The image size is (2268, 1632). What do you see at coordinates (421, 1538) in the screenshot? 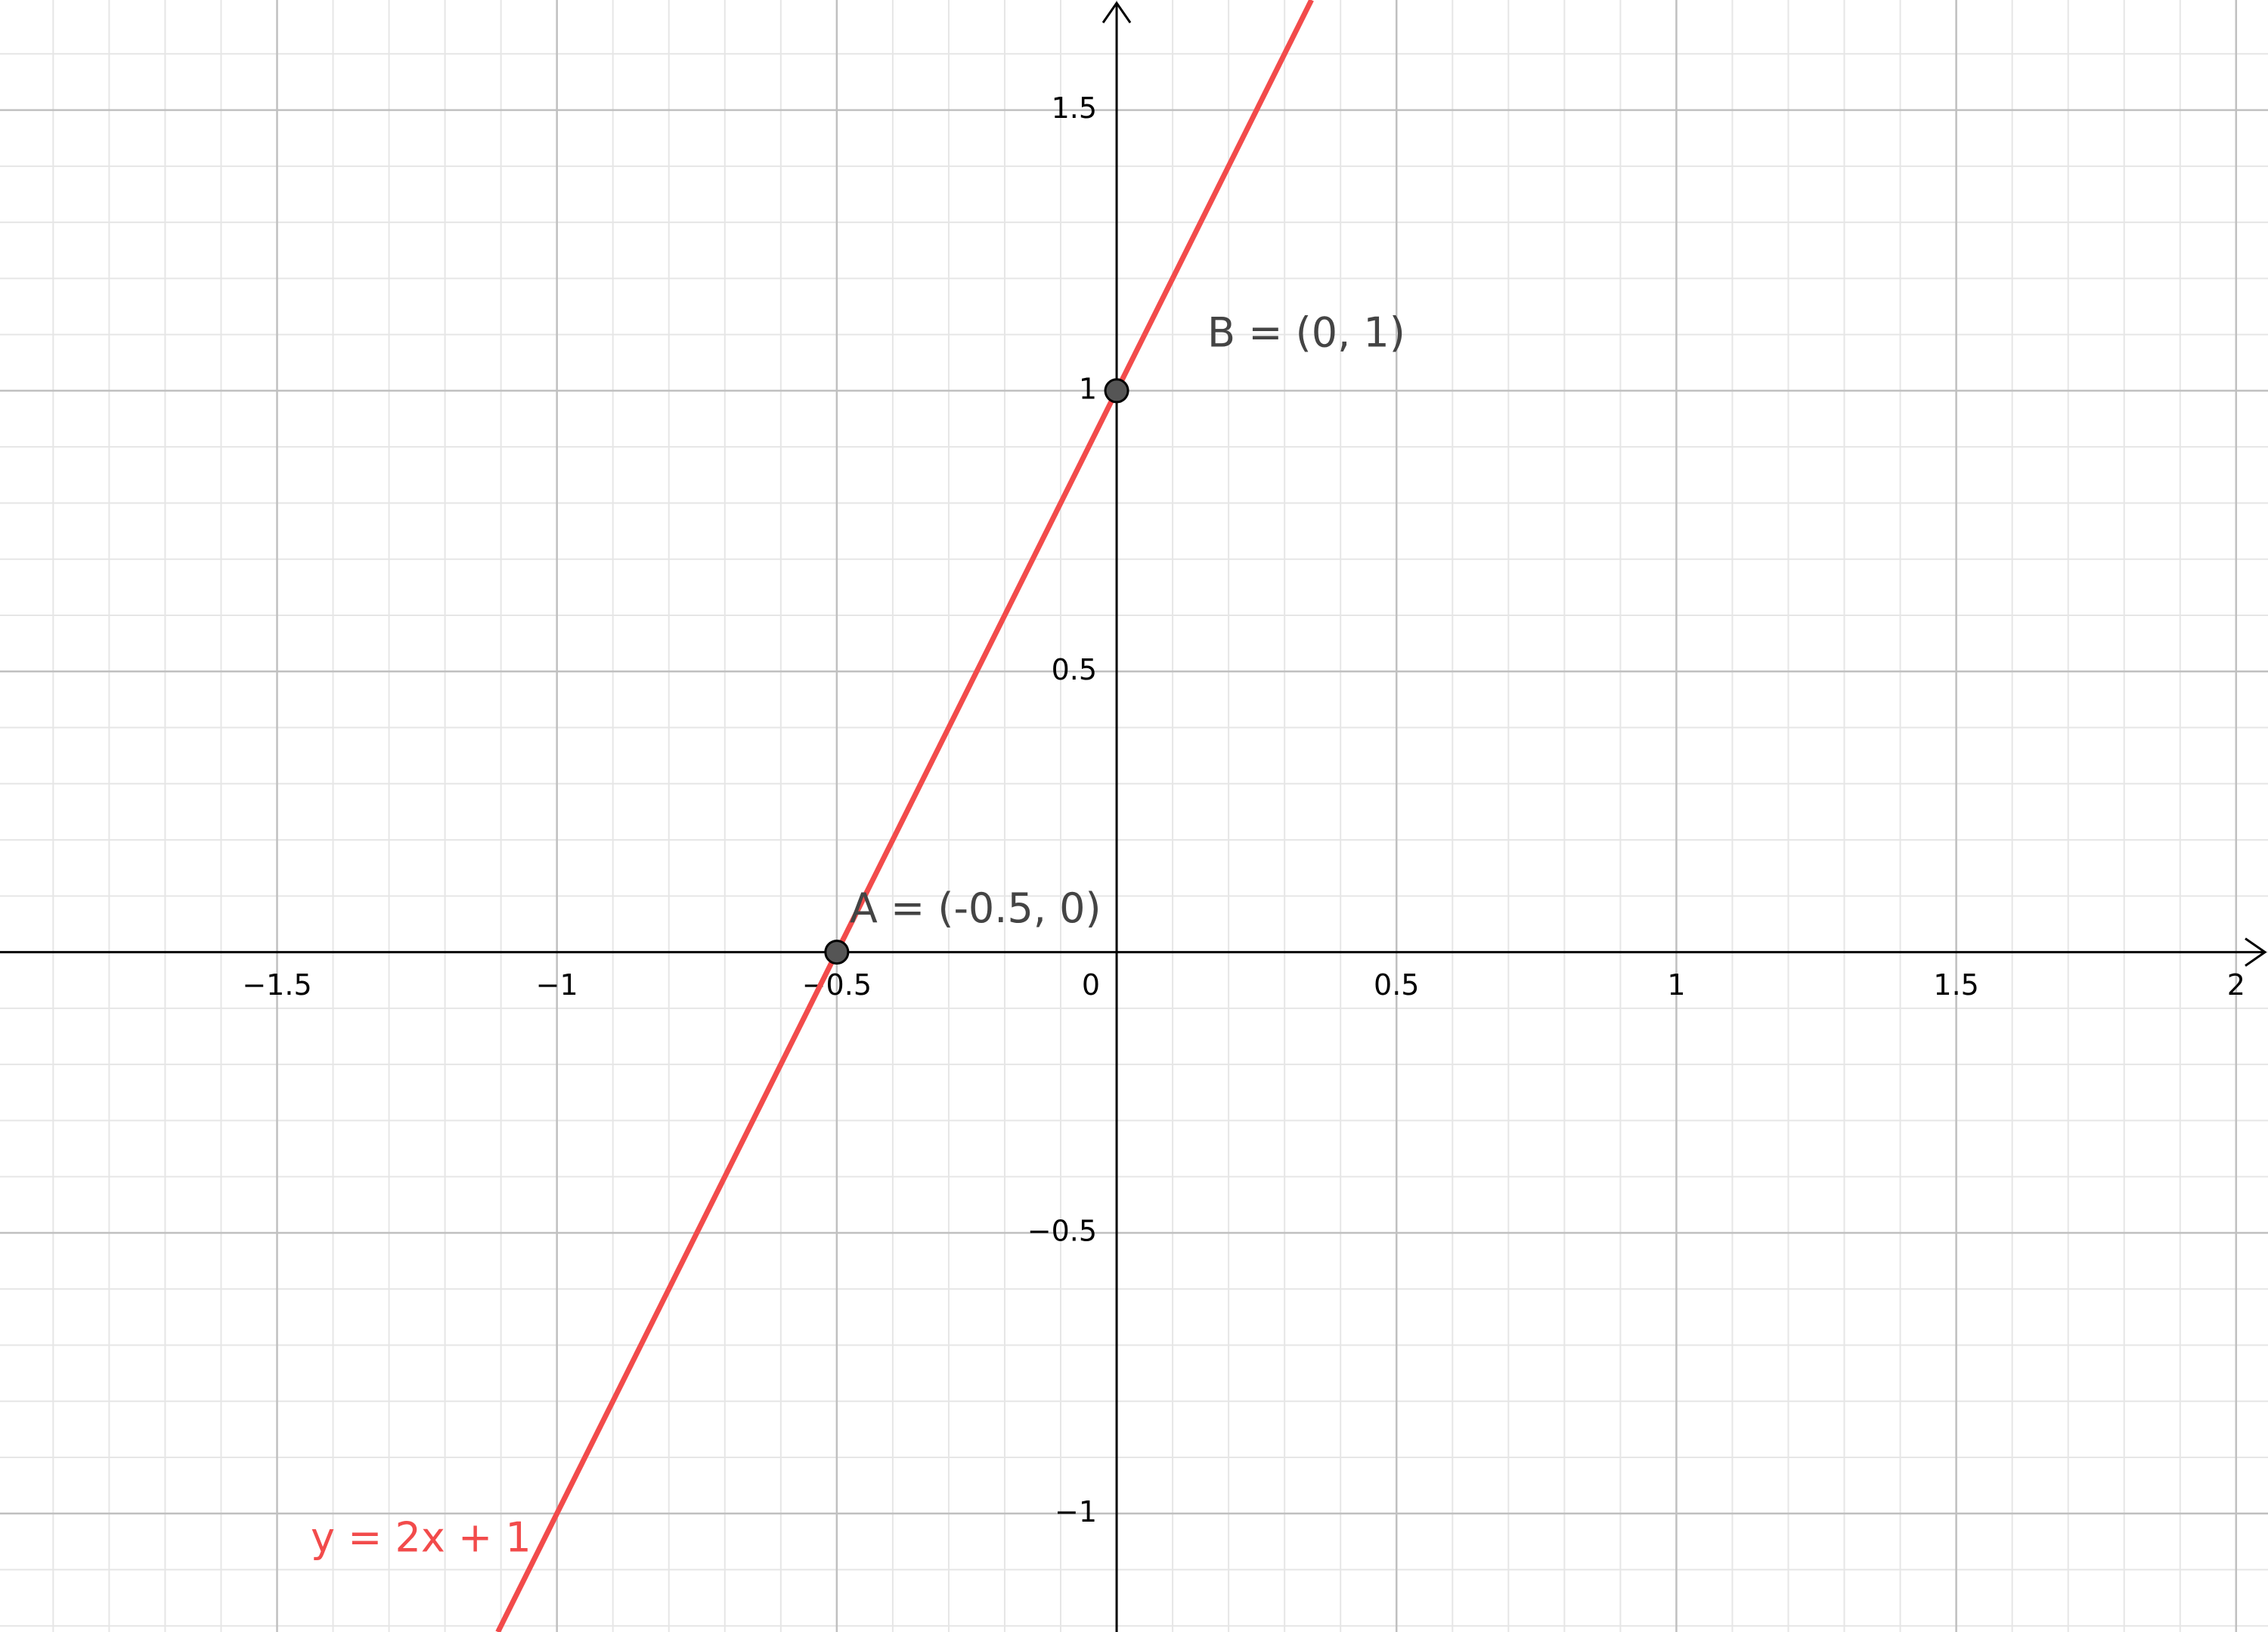
I see `line-label: y = 2x + 1` at bounding box center [421, 1538].